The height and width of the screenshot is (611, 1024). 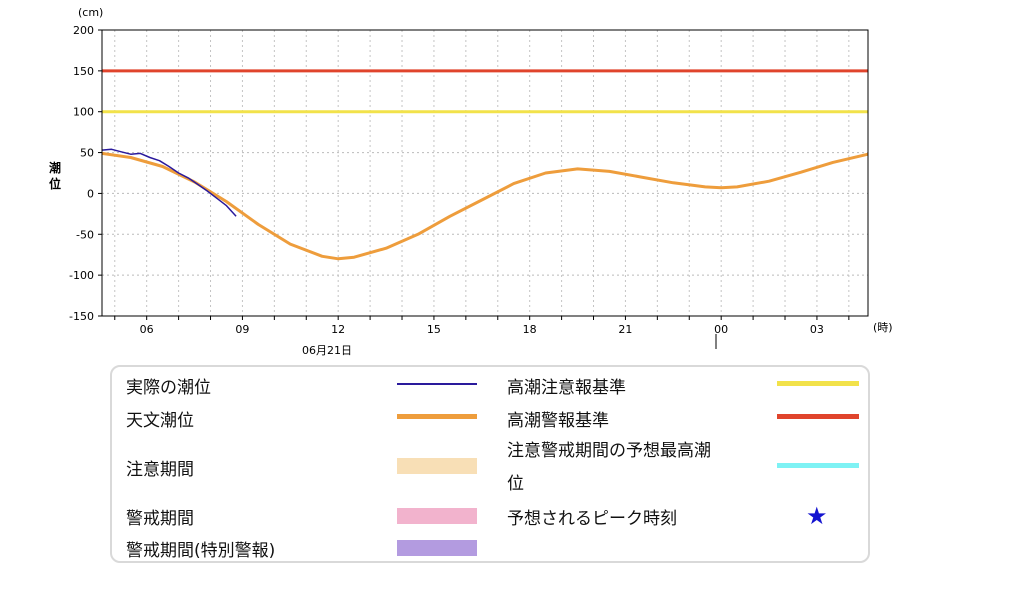 What do you see at coordinates (883, 327) in the screenshot?
I see `time-unit-label: (時)` at bounding box center [883, 327].